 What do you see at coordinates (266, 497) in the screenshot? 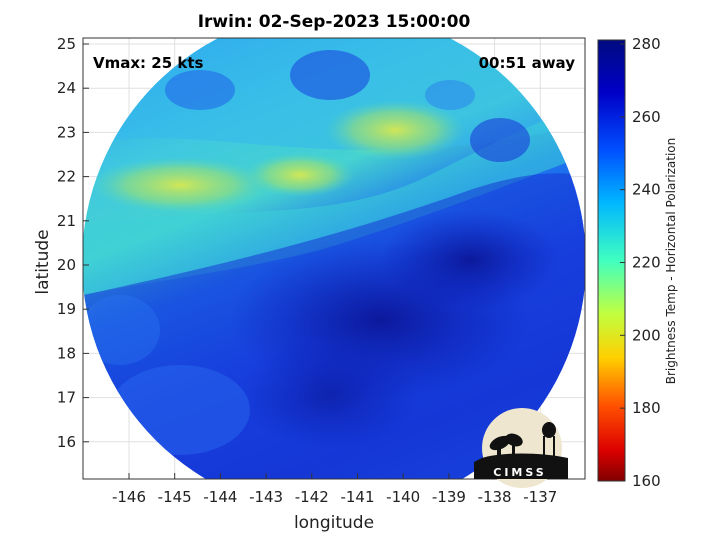
I see `x-tick-label: -143` at bounding box center [266, 497].